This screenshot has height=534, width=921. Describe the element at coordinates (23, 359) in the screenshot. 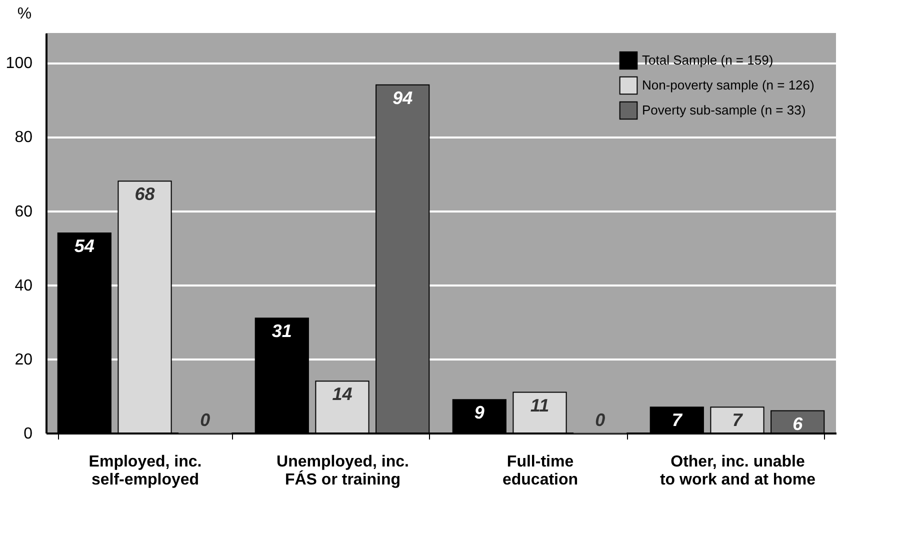

I see `y-tick-label: 20` at that location.